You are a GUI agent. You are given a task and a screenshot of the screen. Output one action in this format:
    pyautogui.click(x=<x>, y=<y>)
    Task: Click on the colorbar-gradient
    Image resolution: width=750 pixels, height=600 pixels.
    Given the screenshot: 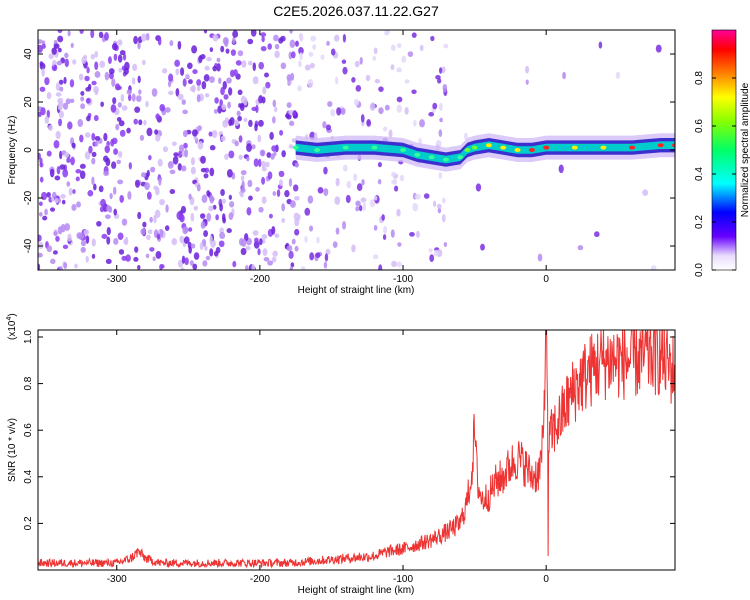 What is the action you would take?
    pyautogui.click(x=724, y=150)
    